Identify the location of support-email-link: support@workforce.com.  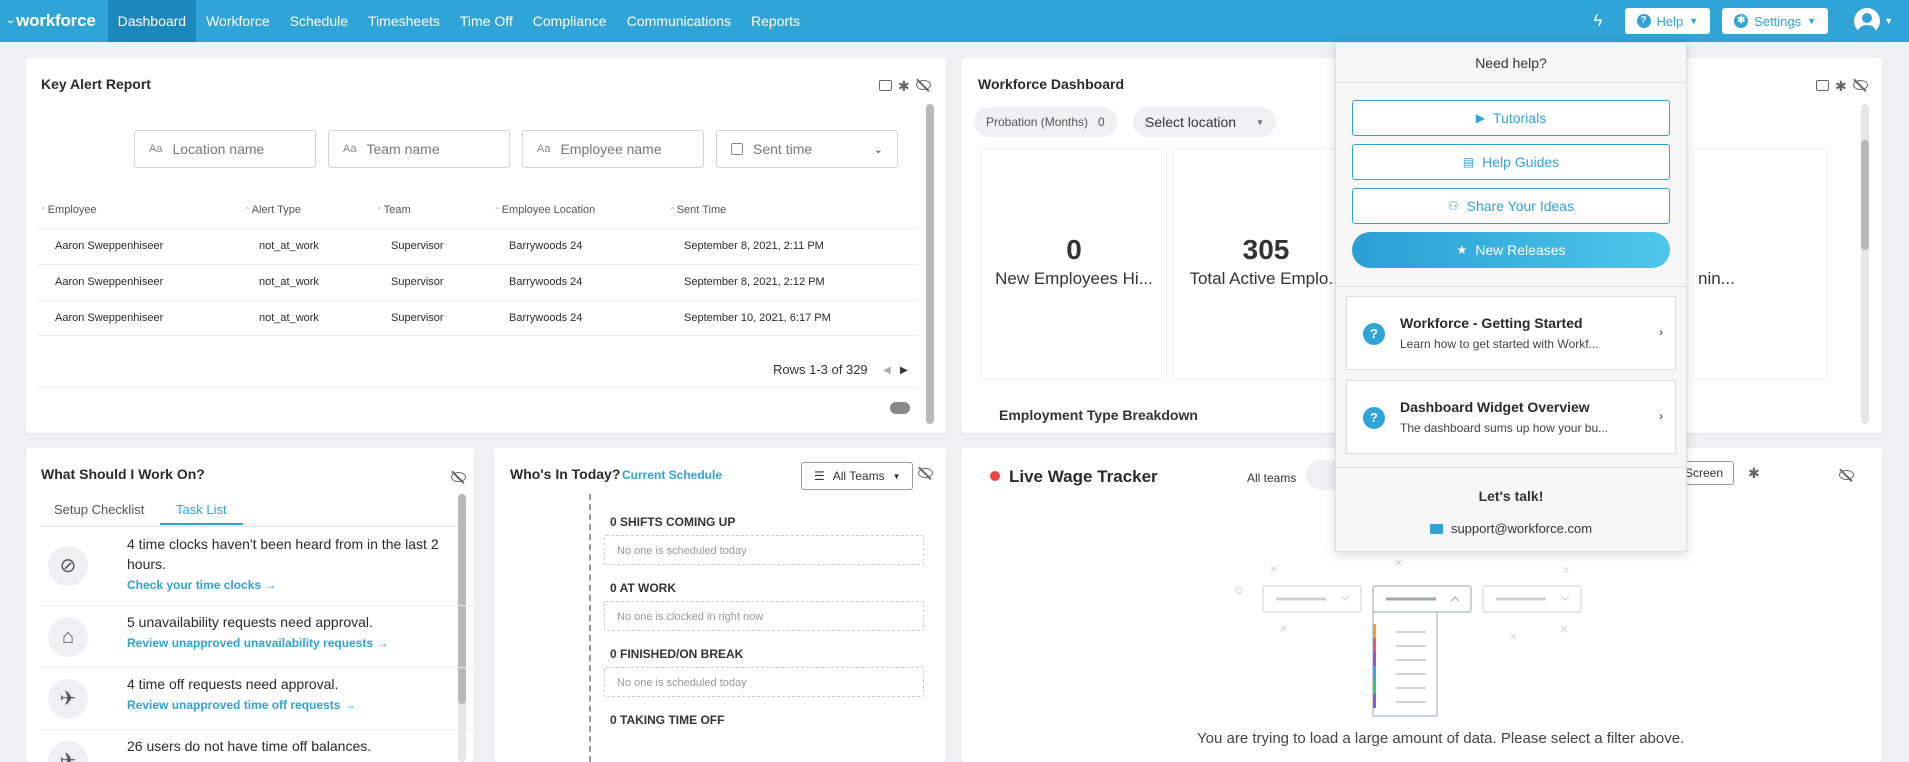
(1511, 528).